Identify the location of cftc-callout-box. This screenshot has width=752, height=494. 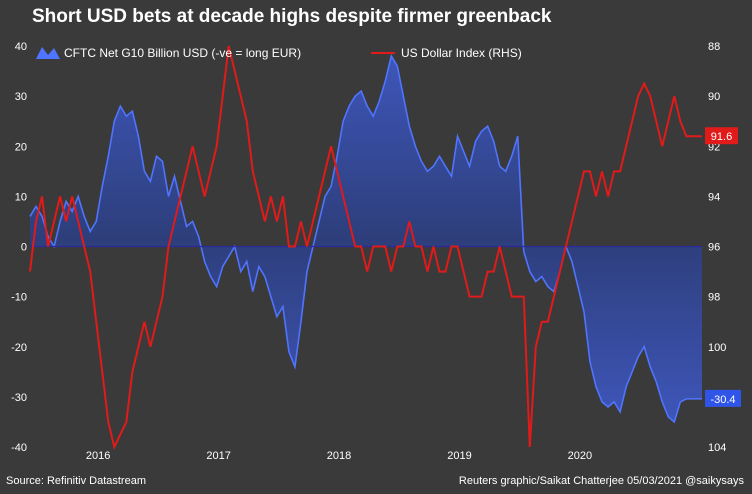
(723, 398).